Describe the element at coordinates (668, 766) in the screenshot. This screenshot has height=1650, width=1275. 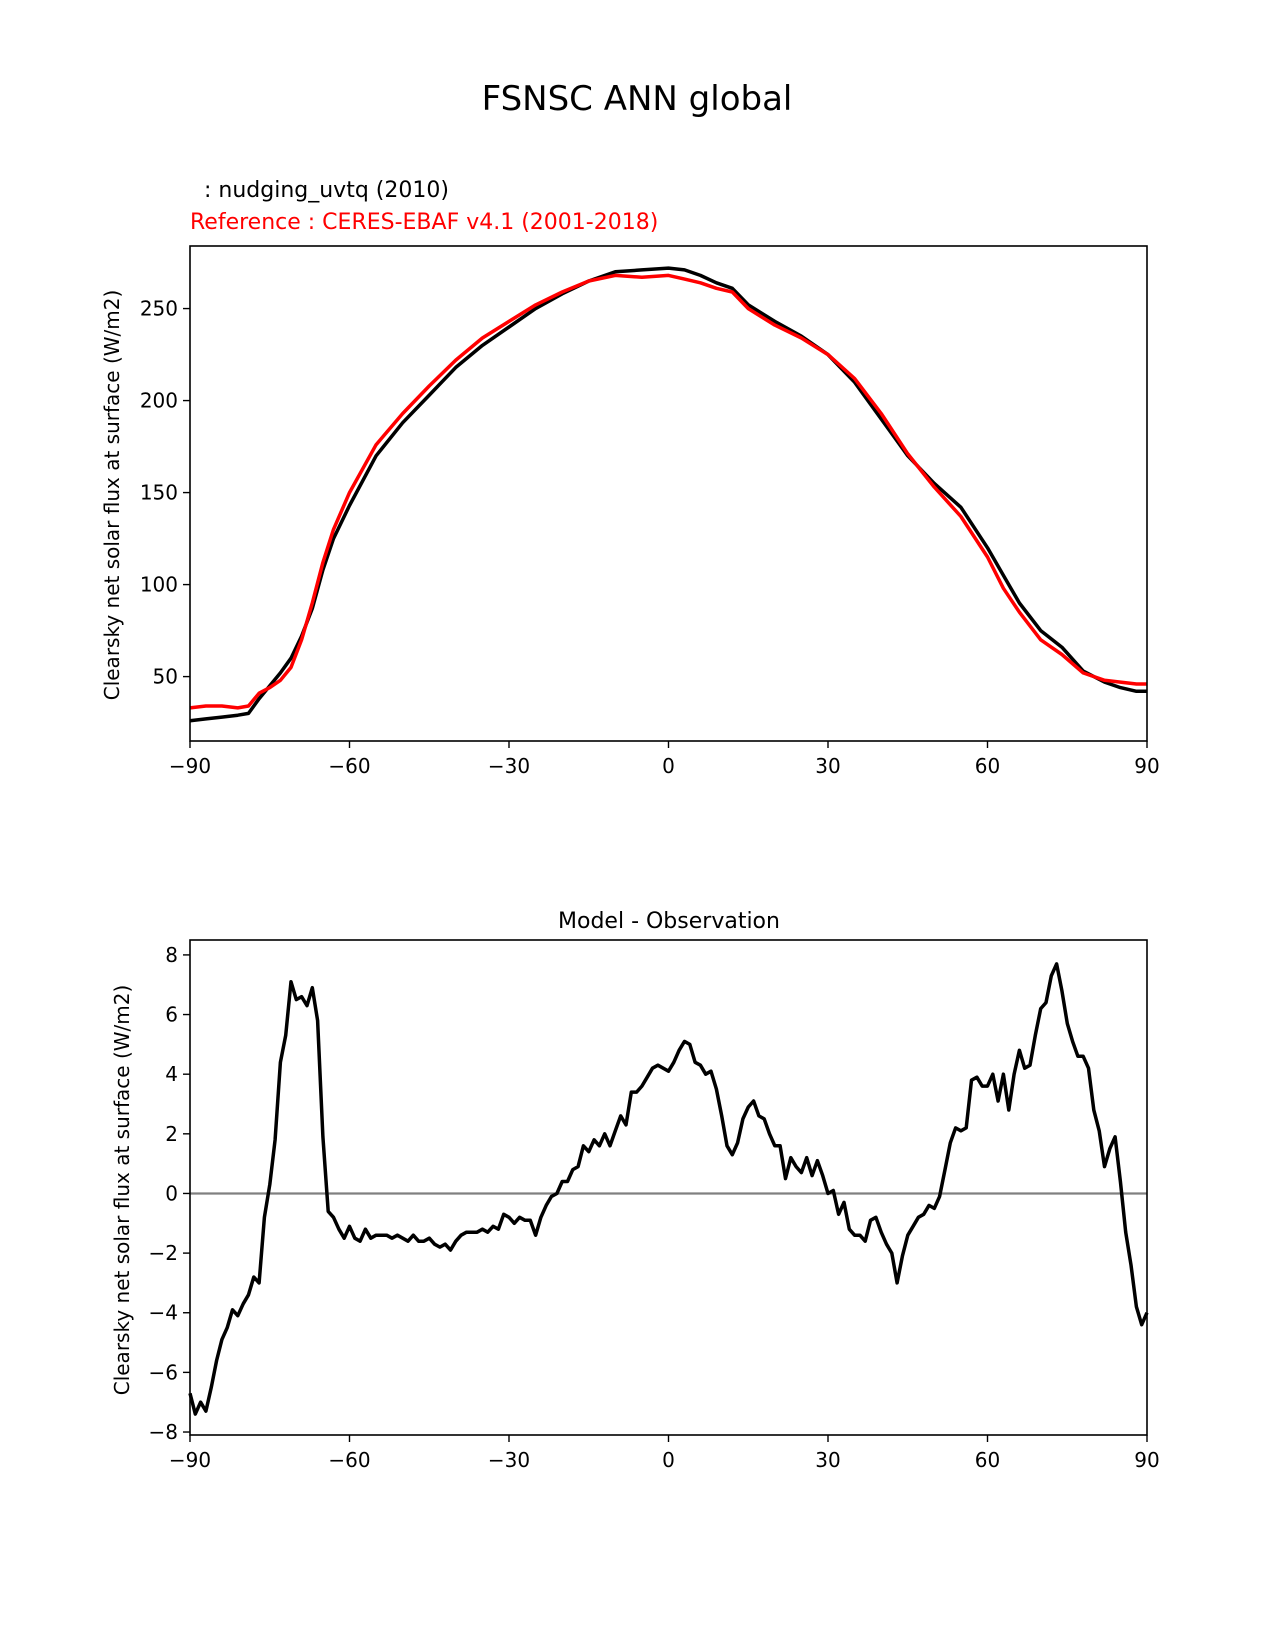
I see `top-xtick-label: 0` at that location.